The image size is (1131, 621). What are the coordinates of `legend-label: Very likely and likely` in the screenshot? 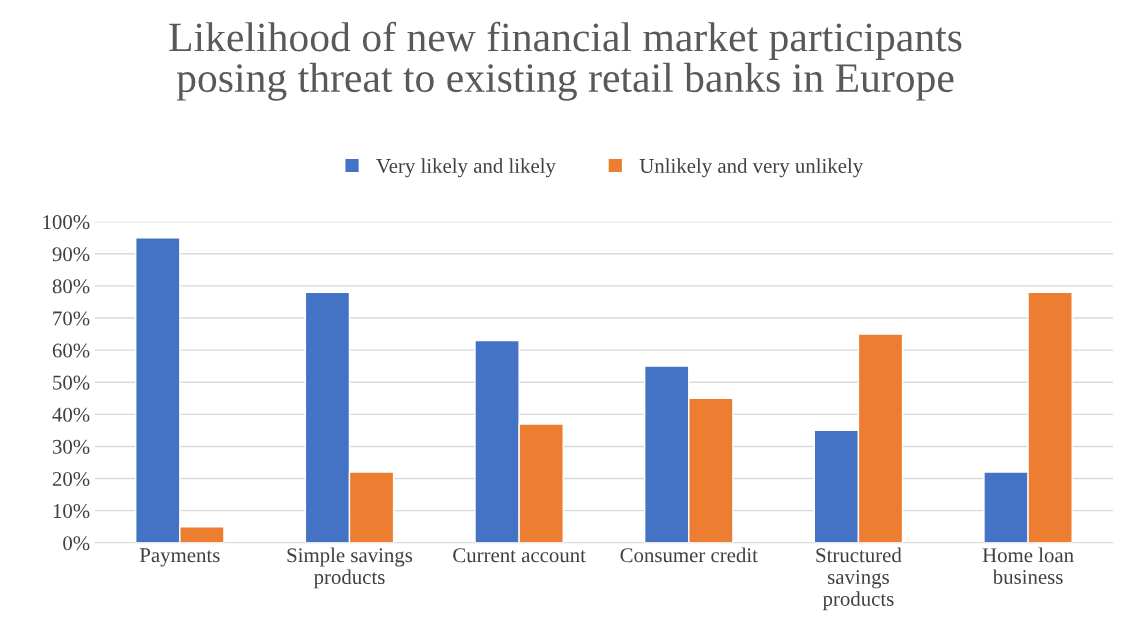 It's located at (466, 168).